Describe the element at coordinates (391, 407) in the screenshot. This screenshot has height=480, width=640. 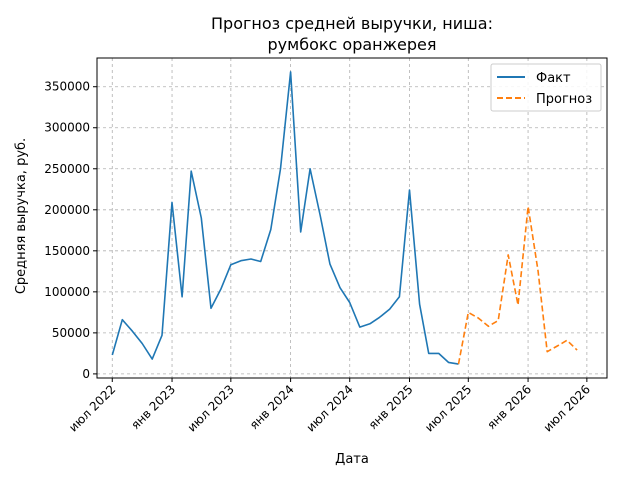
I see `x-tick-label: янв 2025` at that location.